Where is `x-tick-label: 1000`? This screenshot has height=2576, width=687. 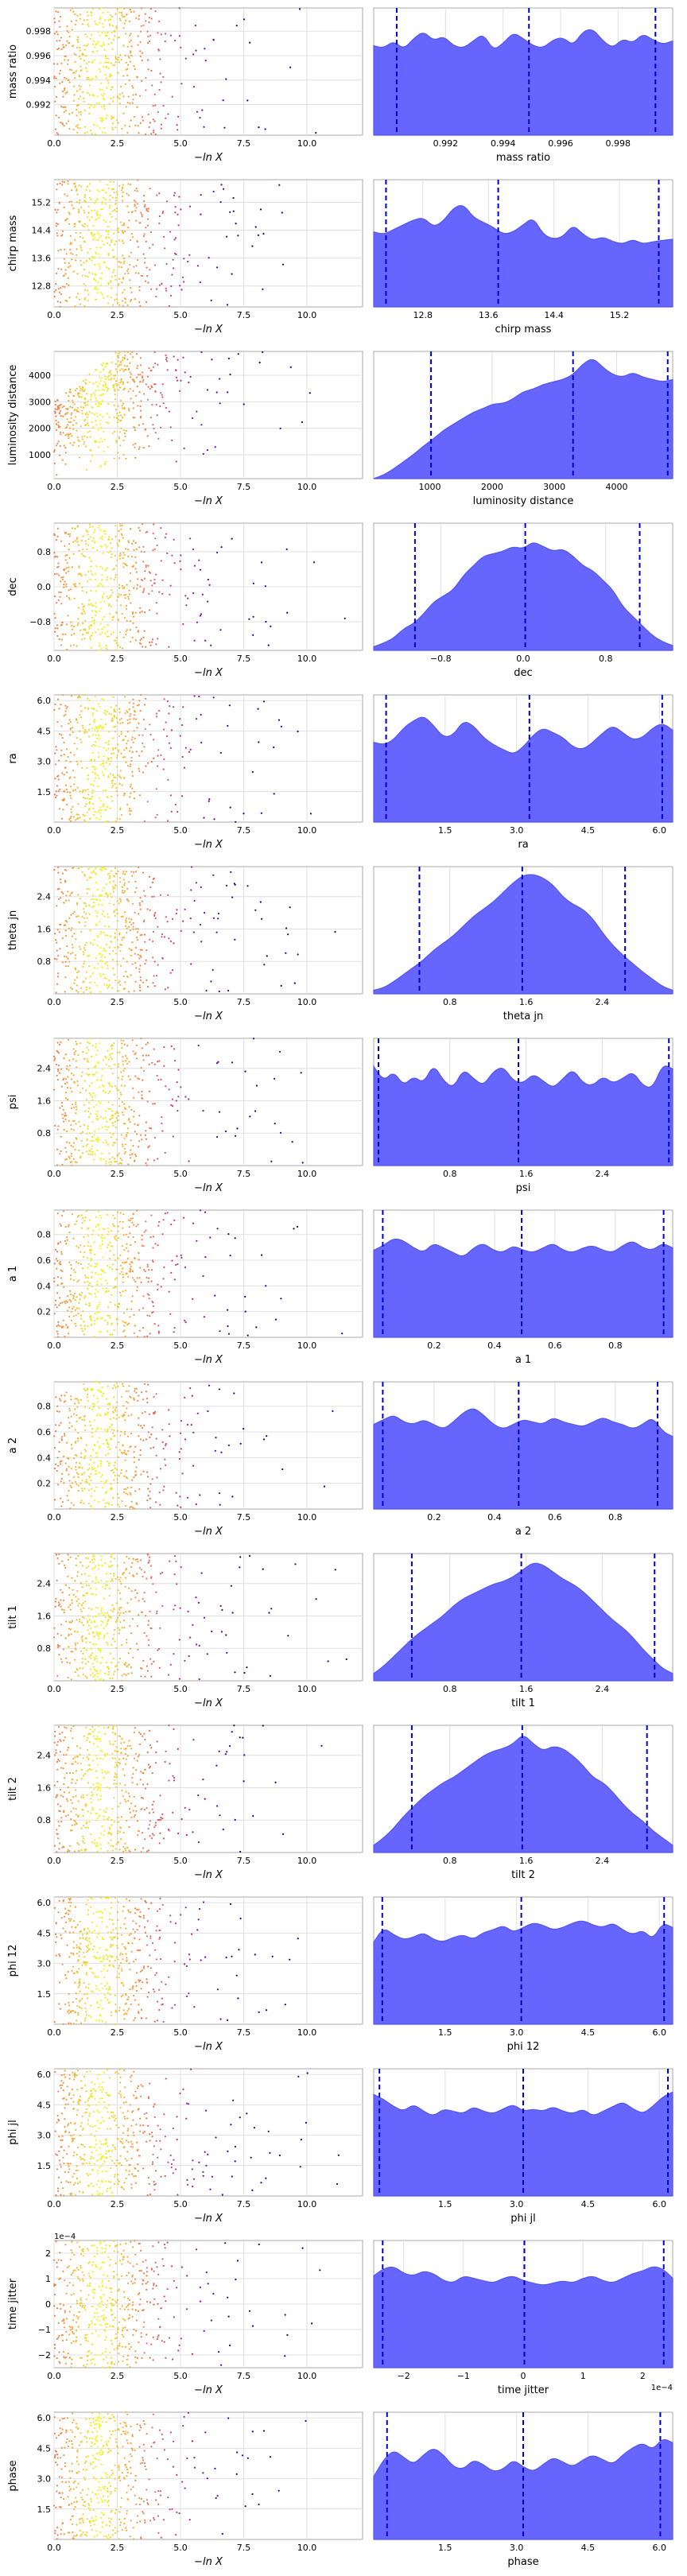
x-tick-label: 1000 is located at coordinates (430, 487).